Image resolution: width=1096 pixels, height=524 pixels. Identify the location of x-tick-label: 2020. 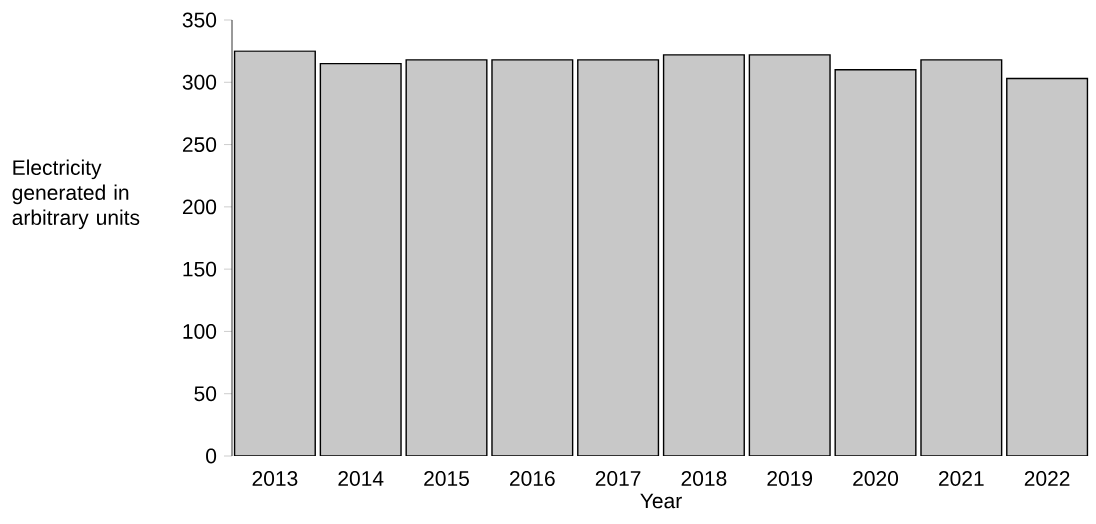
(876, 478).